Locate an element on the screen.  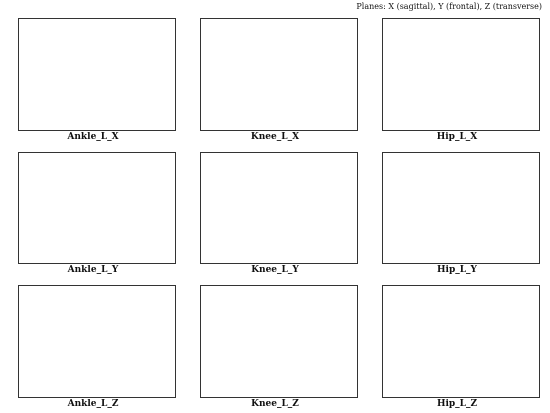
panel-knee-l-z: Knee_L_Z is located at coordinates (275, 347).